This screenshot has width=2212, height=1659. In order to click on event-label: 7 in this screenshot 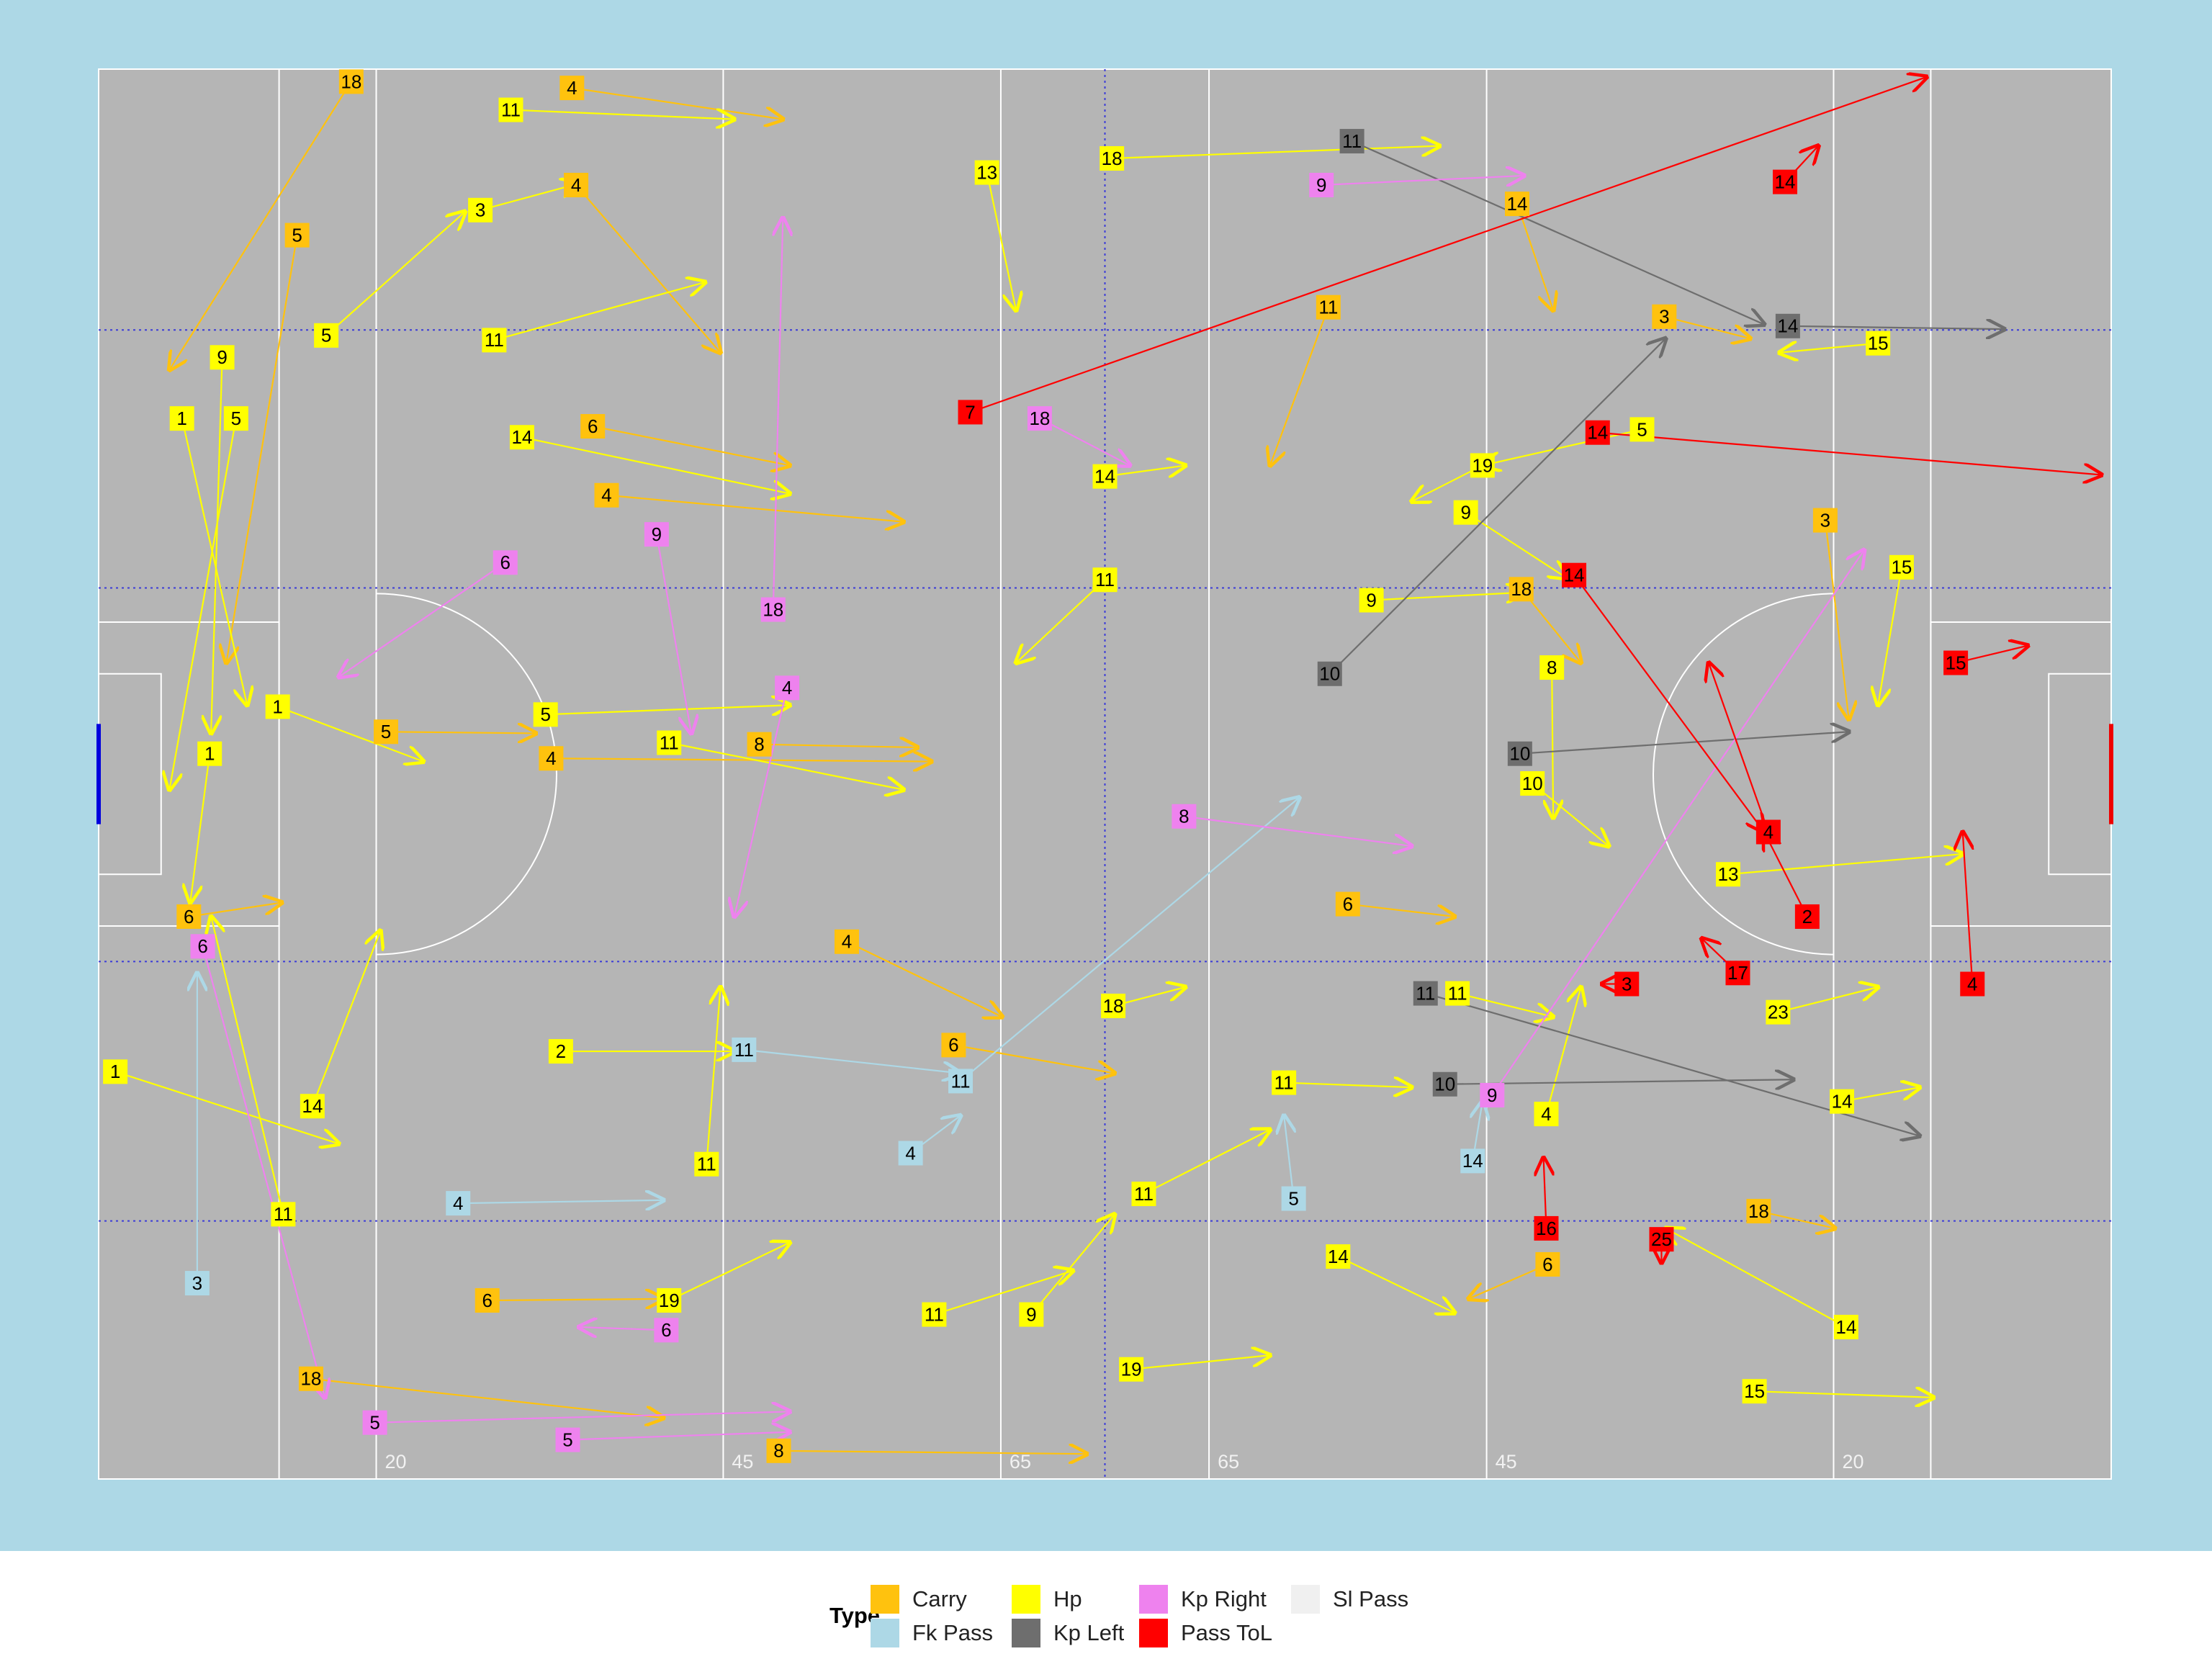, I will do `click(970, 412)`.